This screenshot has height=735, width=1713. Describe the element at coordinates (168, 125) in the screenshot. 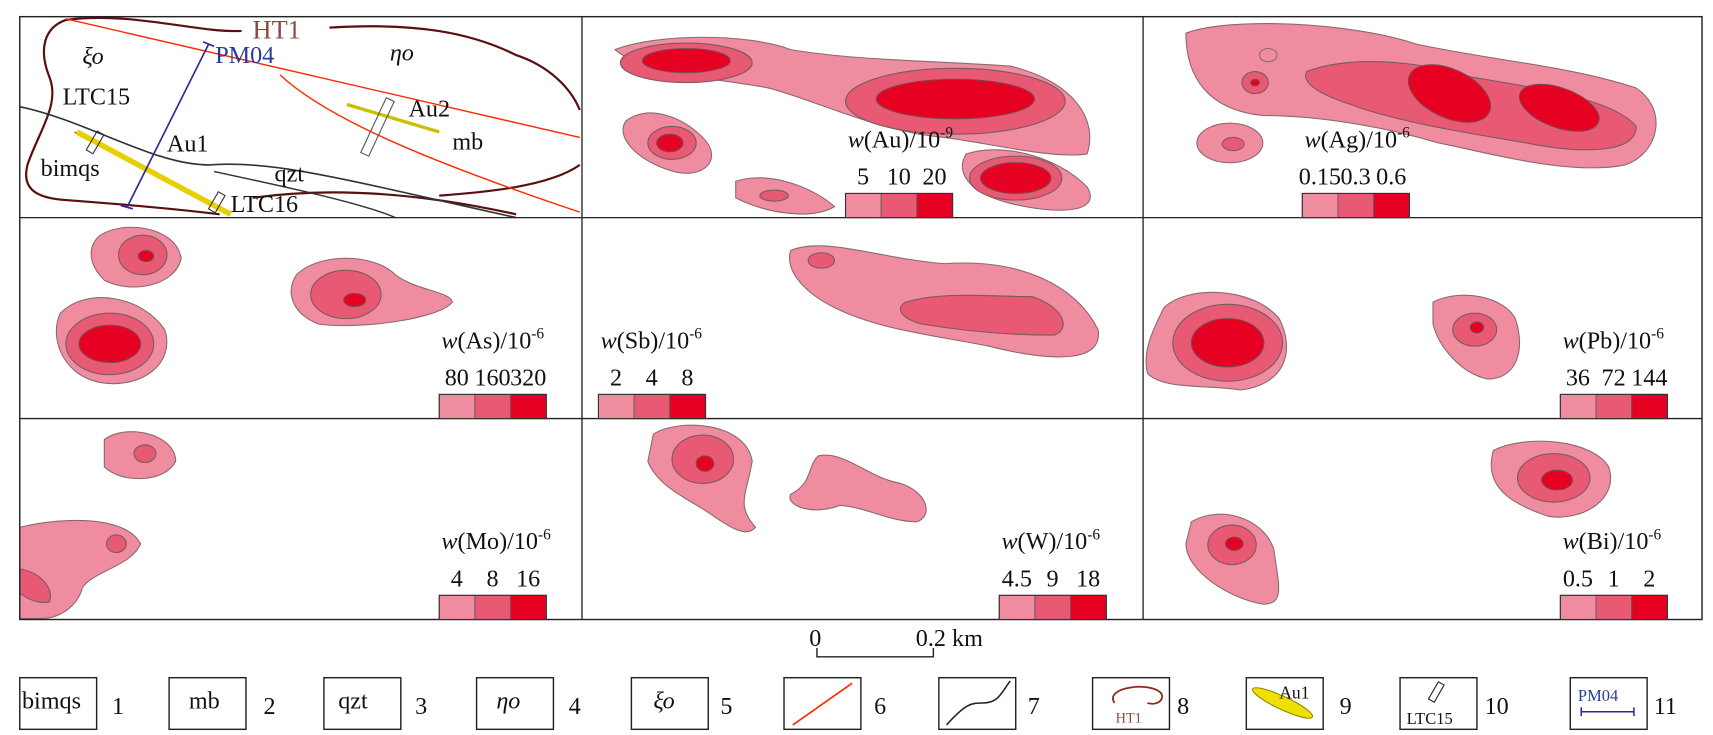

I see `profile-pm04` at that location.